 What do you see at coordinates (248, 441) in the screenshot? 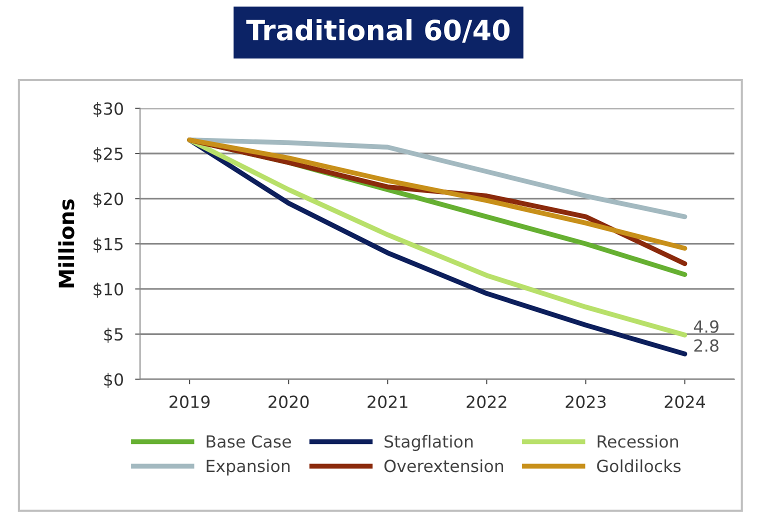
I see `legend-label: Base Case` at bounding box center [248, 441].